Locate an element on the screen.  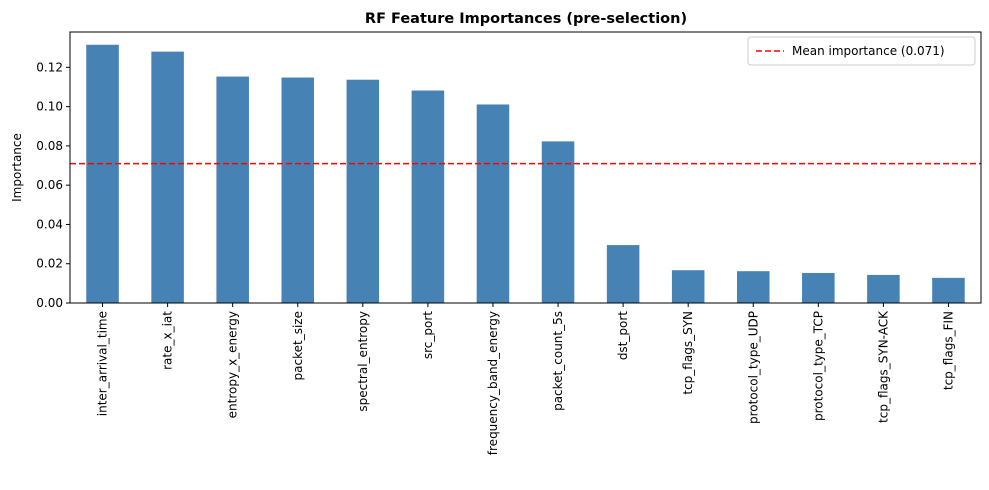
y-axis-label: Importance is located at coordinates (17, 167).